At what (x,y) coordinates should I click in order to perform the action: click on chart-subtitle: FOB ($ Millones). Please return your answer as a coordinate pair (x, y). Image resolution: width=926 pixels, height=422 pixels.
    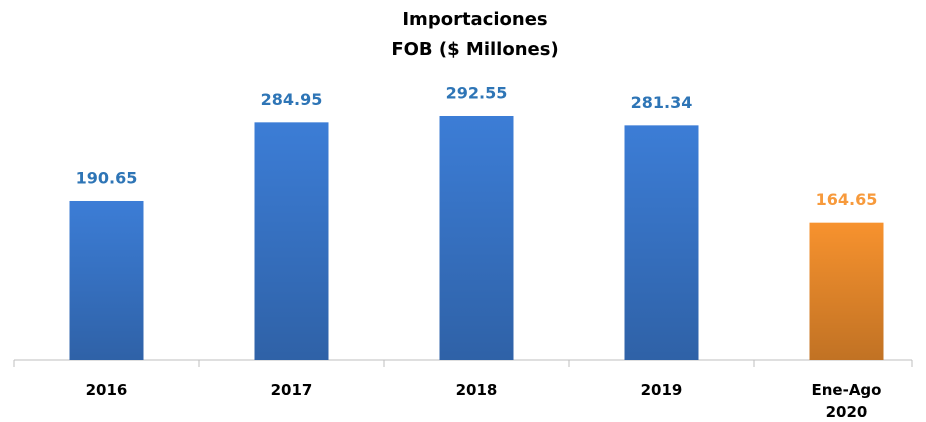
    Looking at the image, I should click on (474, 49).